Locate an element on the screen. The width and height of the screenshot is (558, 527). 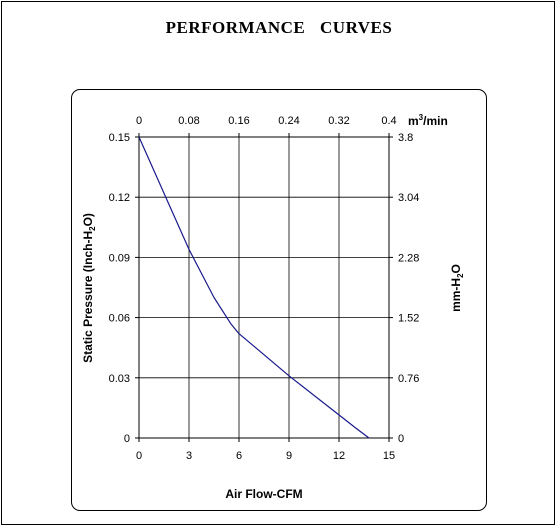
x2-tick-label: 0.32 is located at coordinates (338, 121).